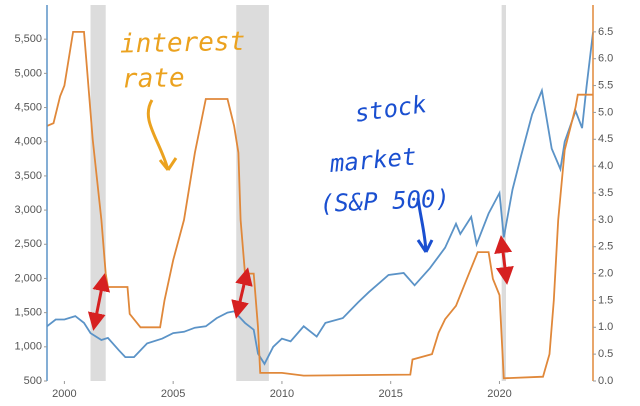  What do you see at coordinates (282, 394) in the screenshot?
I see `x-tick-label: 2010` at bounding box center [282, 394].